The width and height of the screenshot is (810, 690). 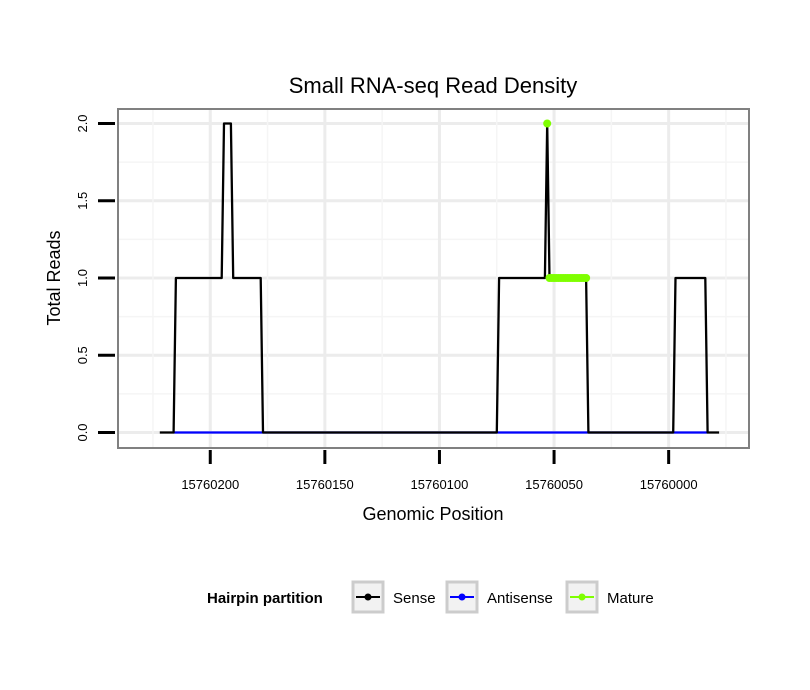 What do you see at coordinates (582, 597) in the screenshot?
I see `legend-point-mature` at bounding box center [582, 597].